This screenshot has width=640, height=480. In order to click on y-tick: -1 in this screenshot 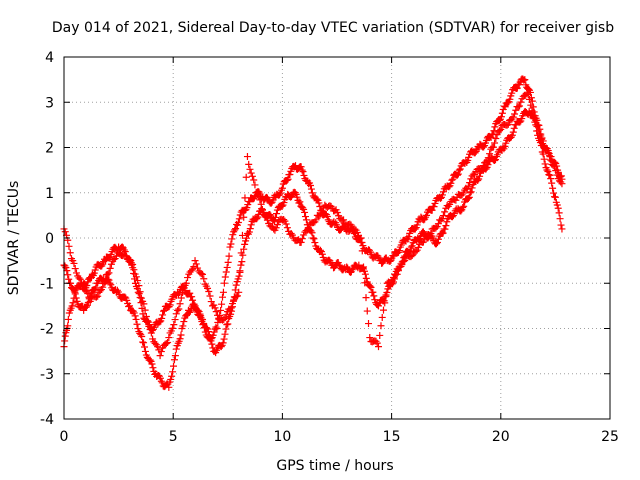, I will do `click(325, 284)`.